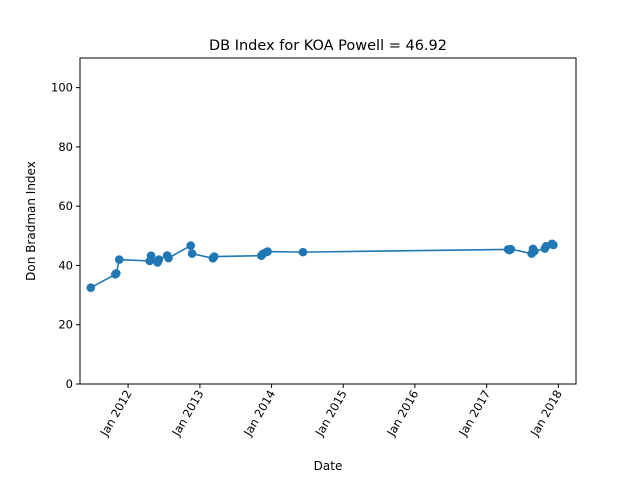 This screenshot has width=640, height=480. Describe the element at coordinates (65, 236) in the screenshot. I see `y-axis: 0 20 40 60 80 100` at that location.